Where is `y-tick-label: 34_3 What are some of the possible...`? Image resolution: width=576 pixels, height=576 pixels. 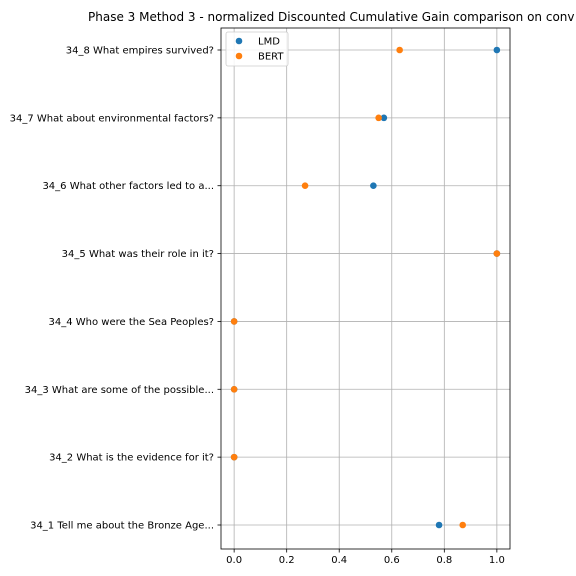 y-tick-label: 34_3 What are some of the possible... is located at coordinates (119, 390).